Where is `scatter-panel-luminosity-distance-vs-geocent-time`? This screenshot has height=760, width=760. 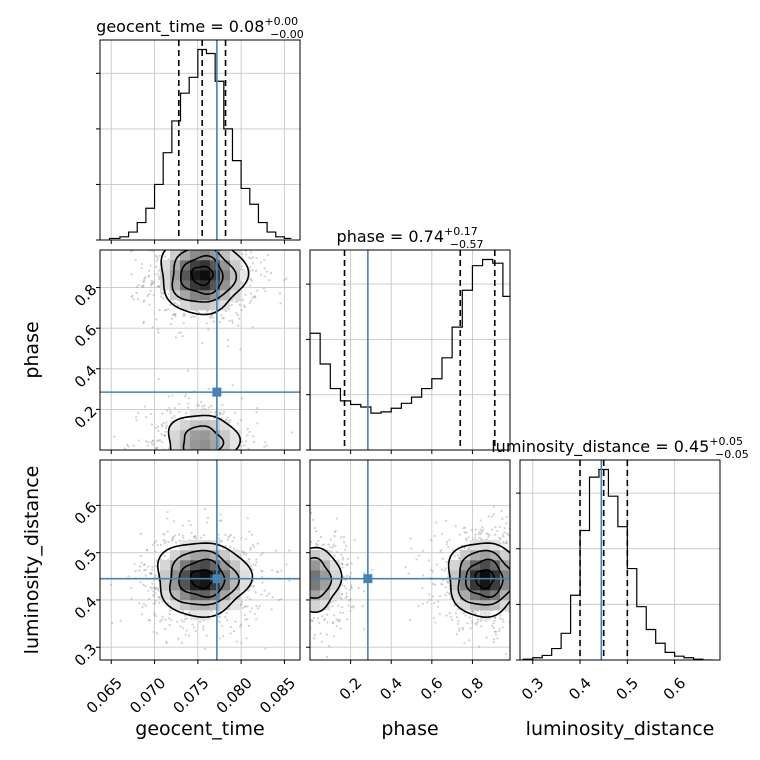
scatter-panel-luminosity-distance-vs-geocent-time is located at coordinates (200, 560).